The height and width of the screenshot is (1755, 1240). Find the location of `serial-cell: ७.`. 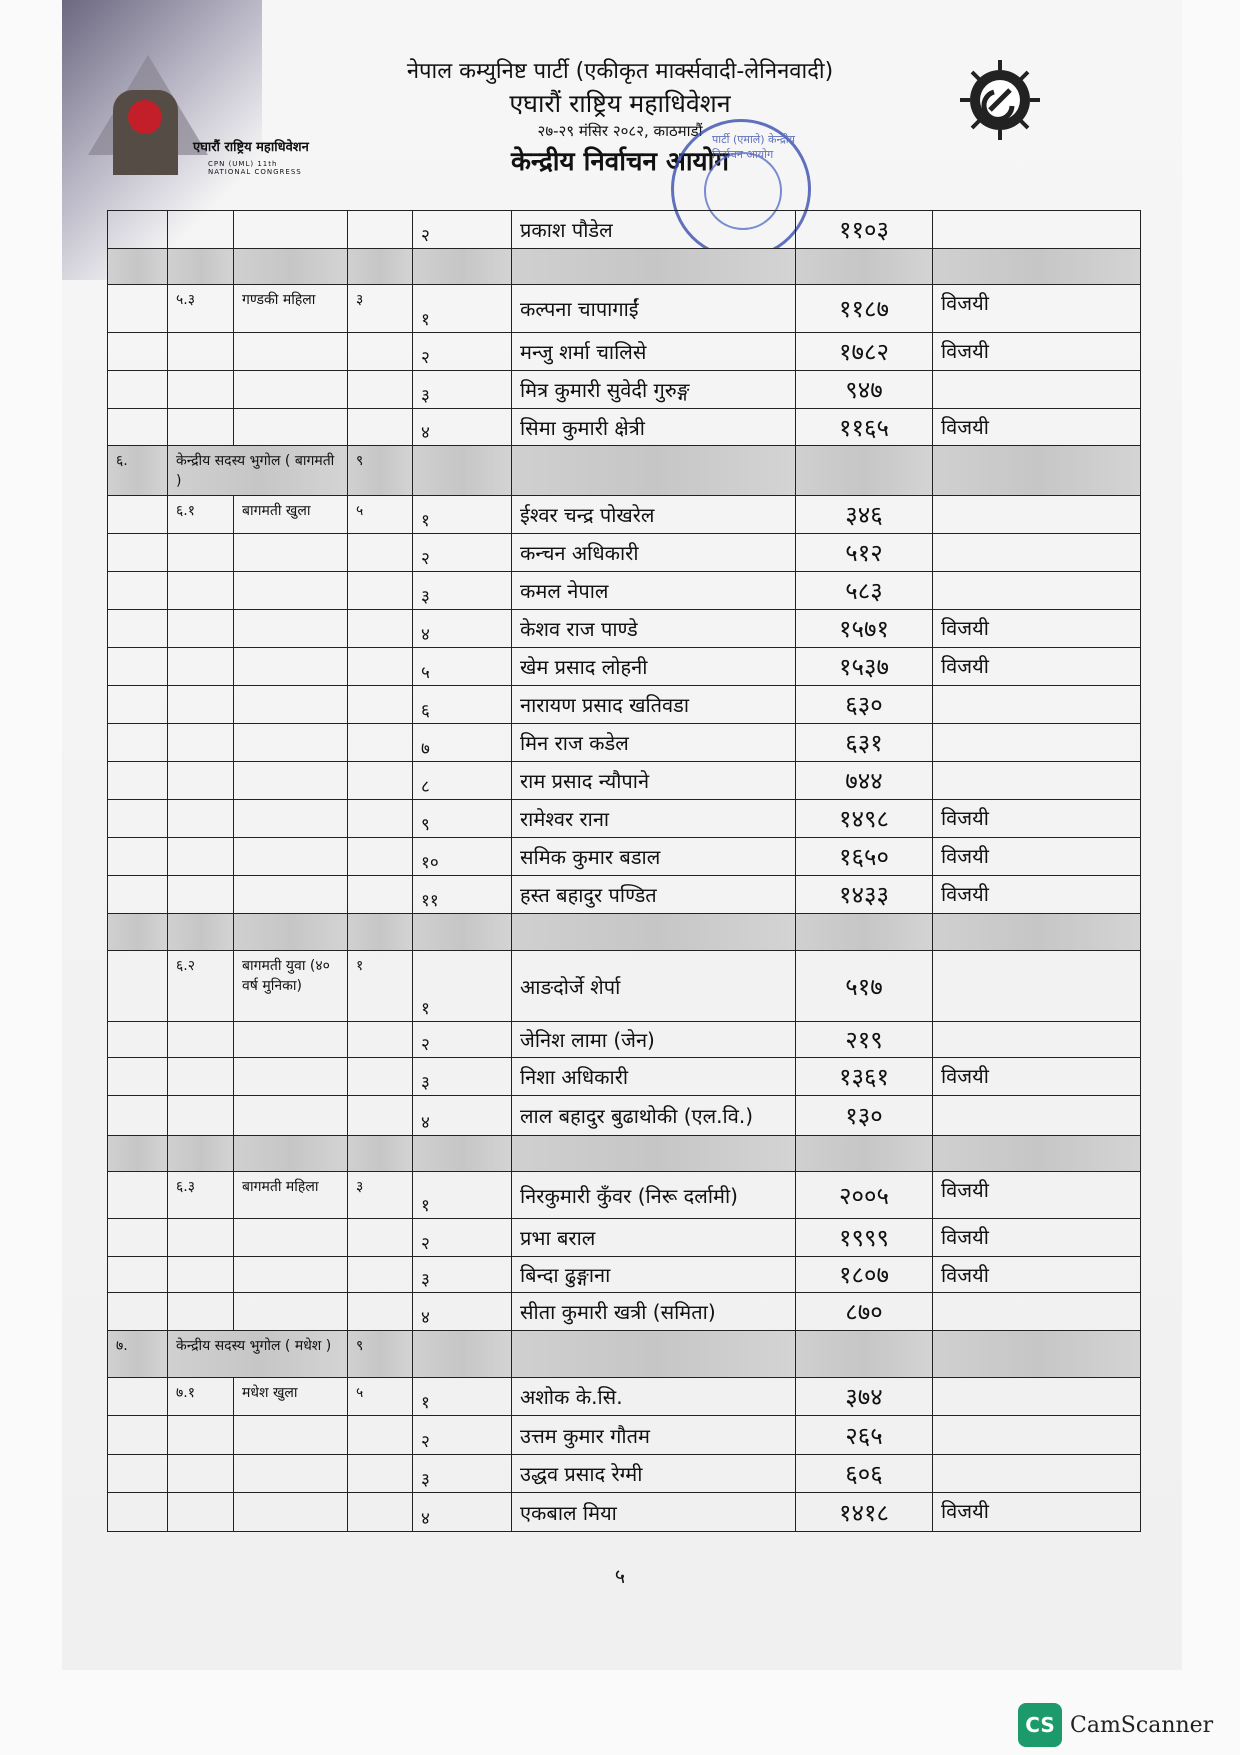

serial-cell: ७. is located at coordinates (137, 1354).